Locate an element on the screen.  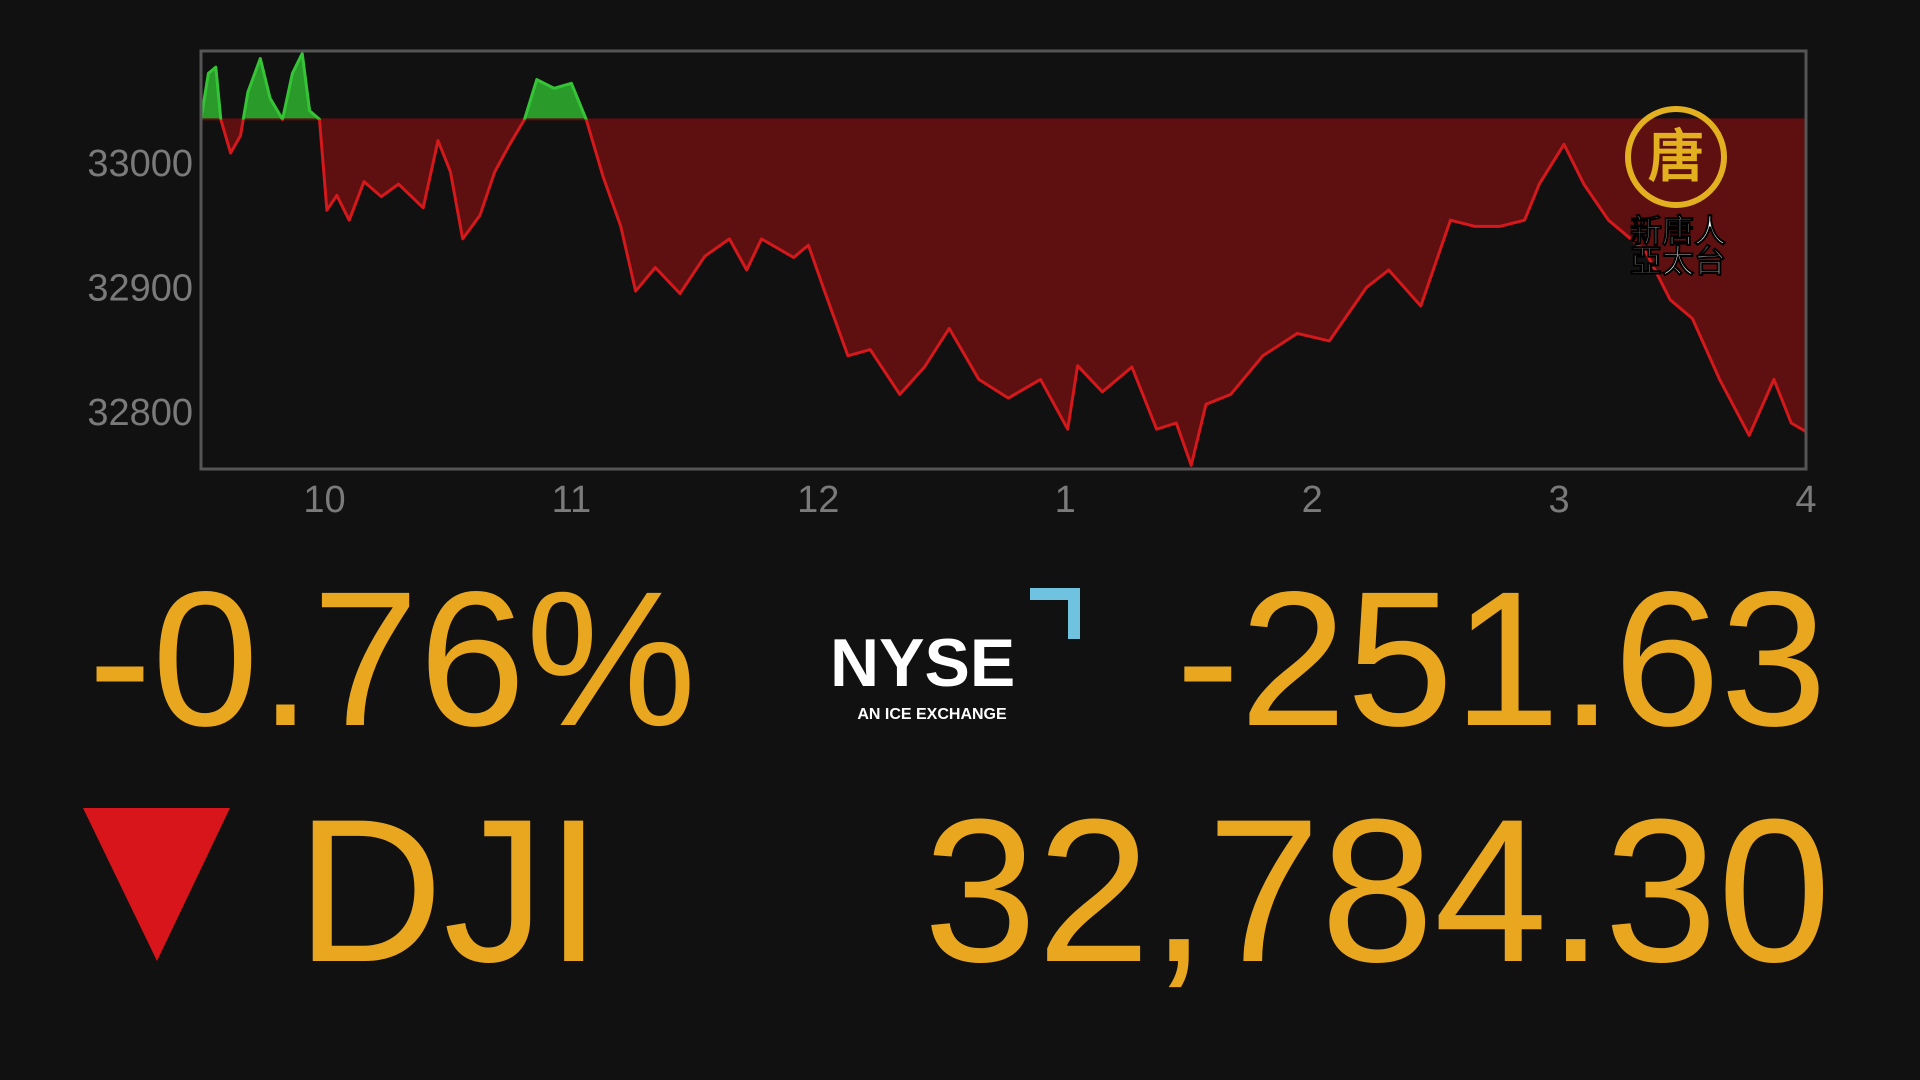
x-tick-label: 4 is located at coordinates (1805, 500).